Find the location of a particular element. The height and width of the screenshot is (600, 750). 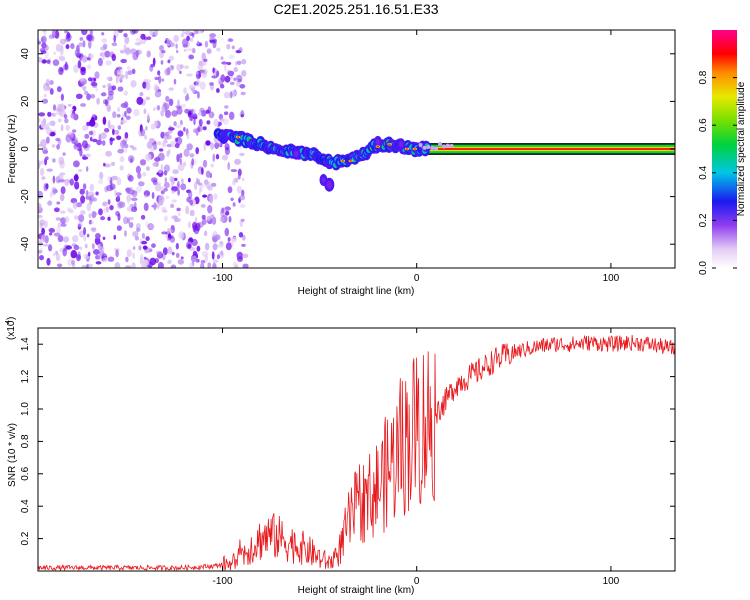

spectrogram-tone-band is located at coordinates (550, 149).